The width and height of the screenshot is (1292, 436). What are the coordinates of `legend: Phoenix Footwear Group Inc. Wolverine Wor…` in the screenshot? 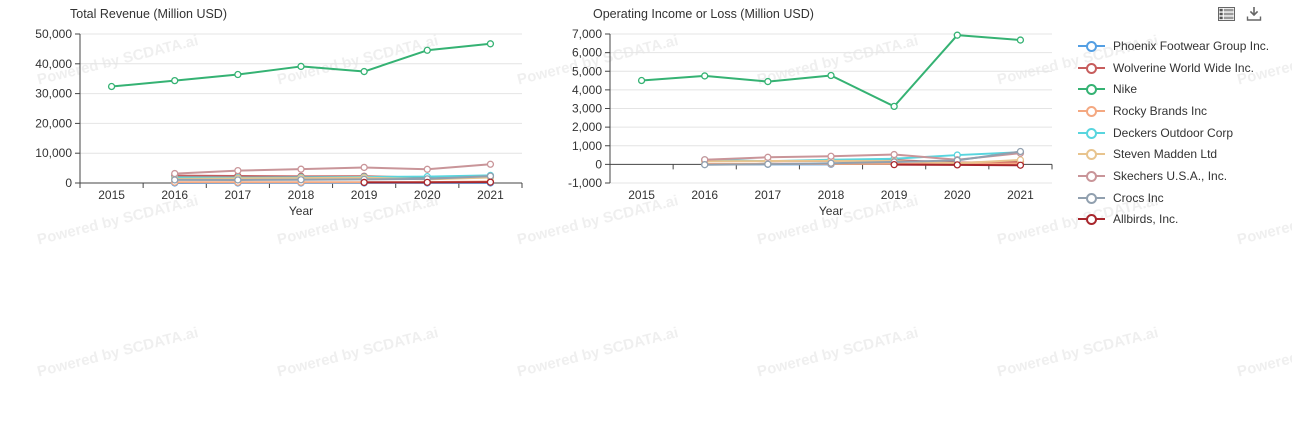 It's located at (1173, 132).